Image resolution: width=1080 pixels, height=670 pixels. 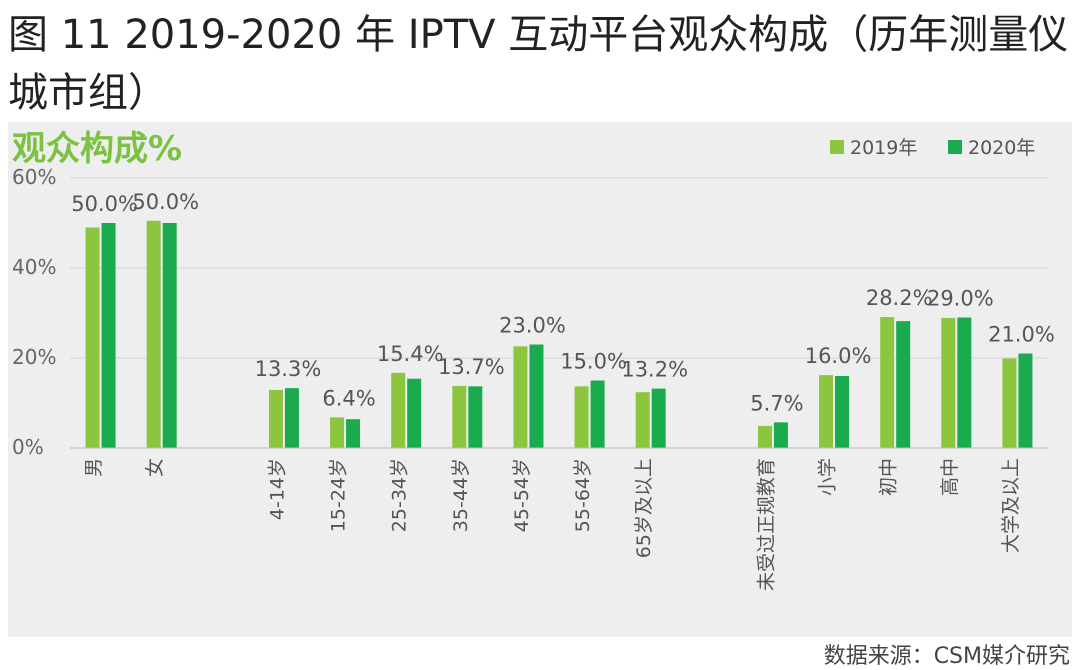 I want to click on y-tick-label: 0%, so click(x=28, y=447).